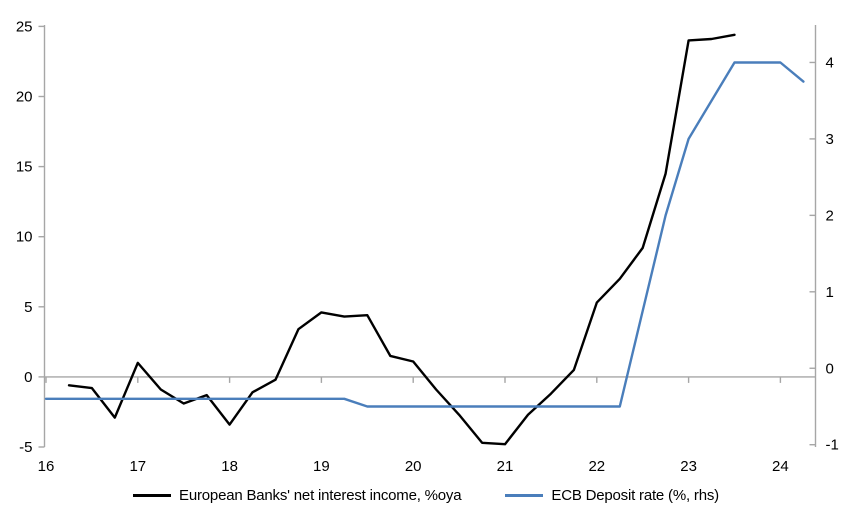  Describe the element at coordinates (505, 466) in the screenshot. I see `x-axis-tick-label: 21` at that location.